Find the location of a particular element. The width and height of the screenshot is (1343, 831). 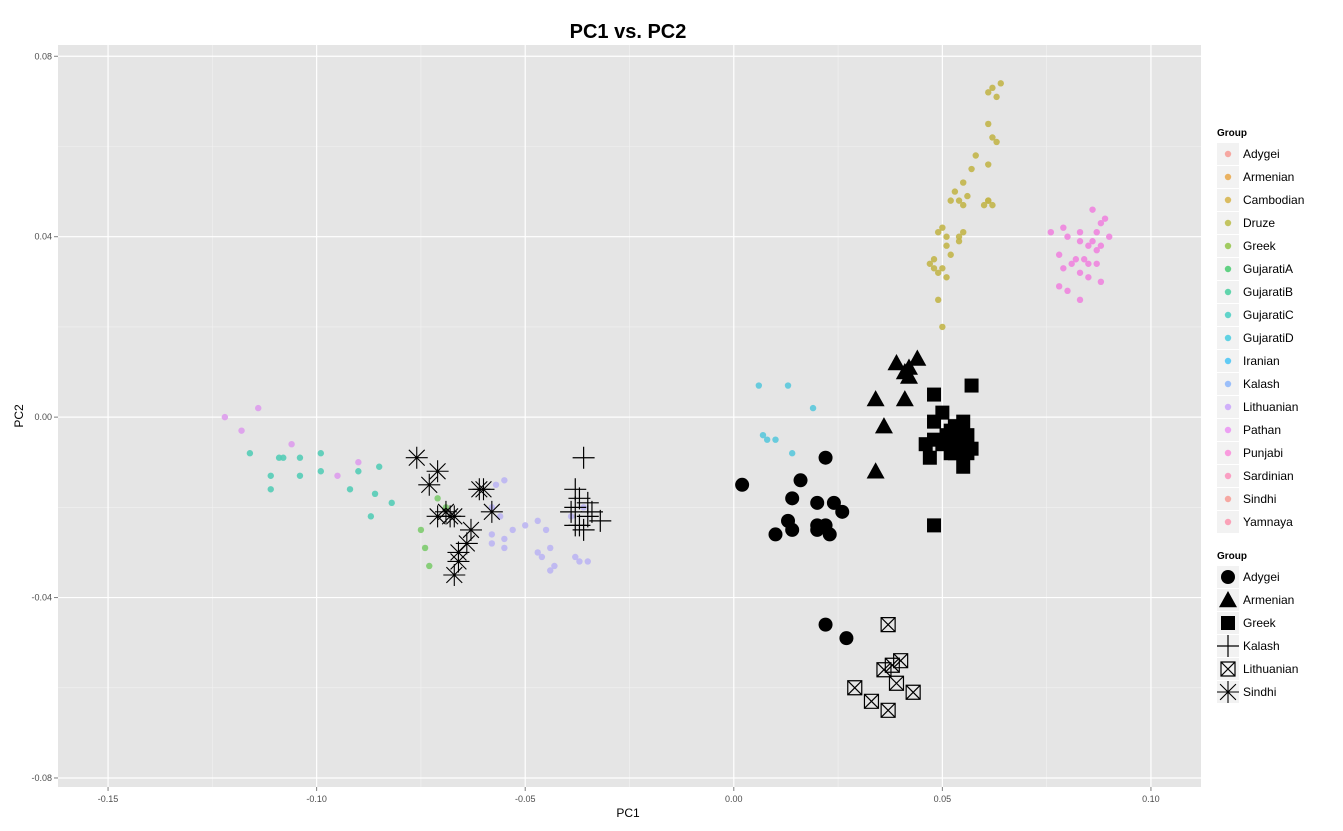

color-legend-label: Lithuanian is located at coordinates (1270, 407).